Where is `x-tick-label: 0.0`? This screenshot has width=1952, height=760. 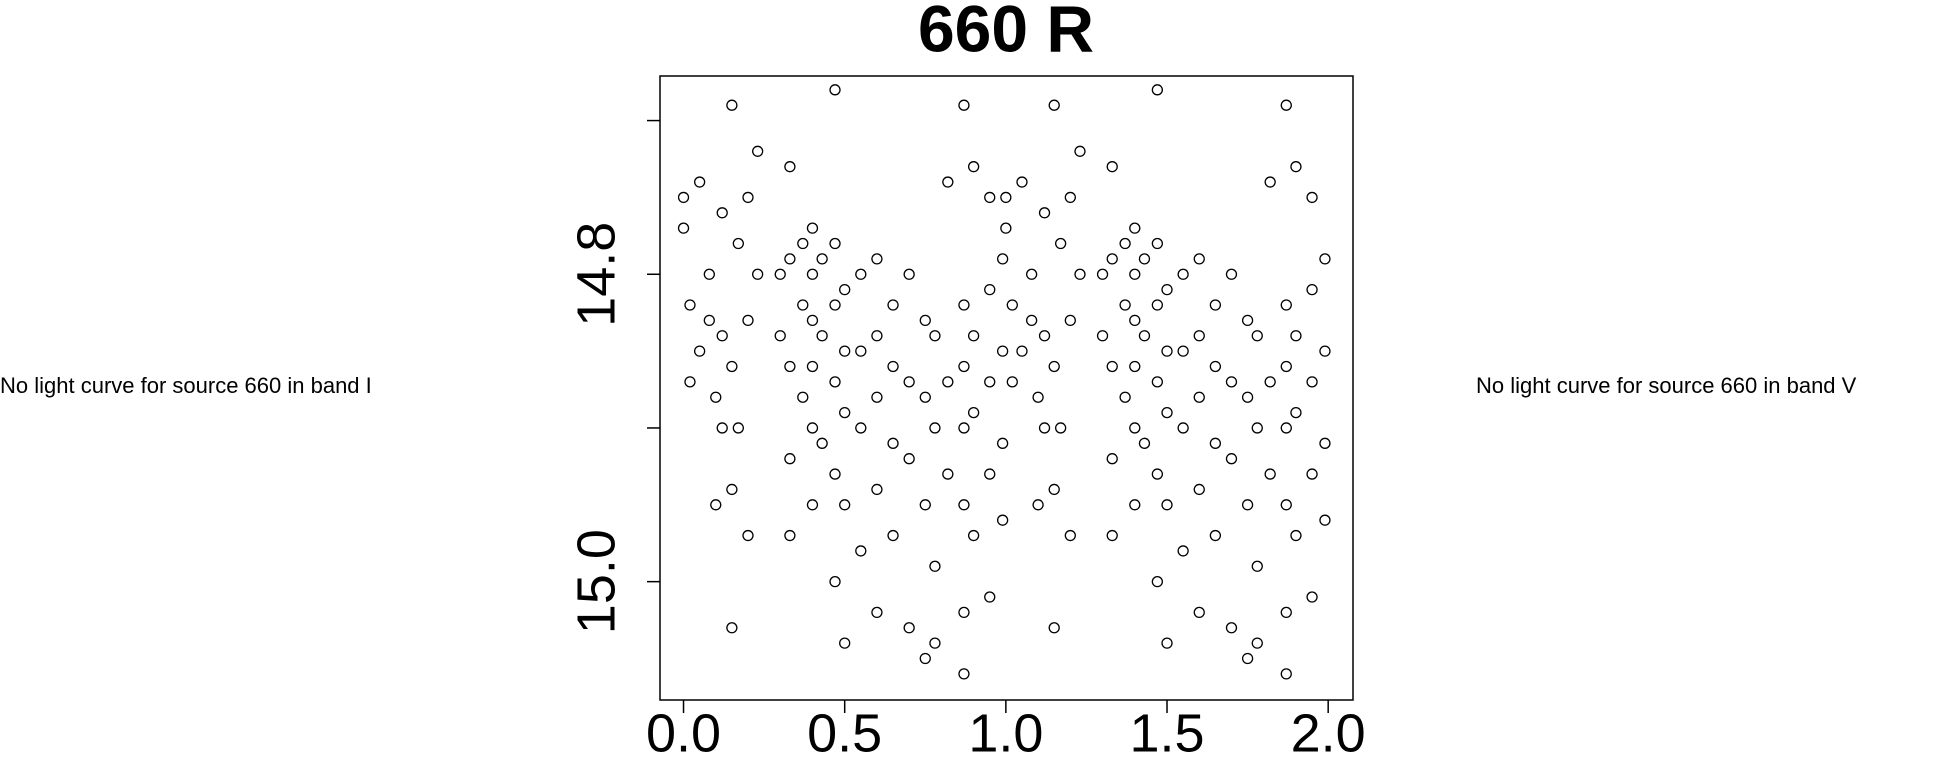
x-tick-label: 0.0 is located at coordinates (683, 731).